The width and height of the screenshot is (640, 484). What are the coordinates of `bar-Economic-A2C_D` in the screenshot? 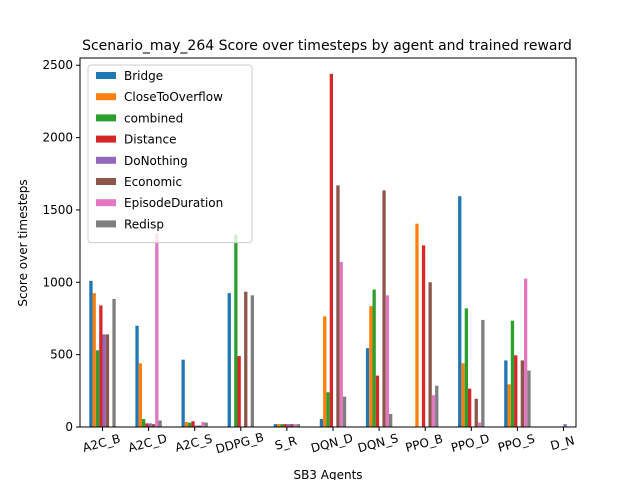 It's located at (153, 425).